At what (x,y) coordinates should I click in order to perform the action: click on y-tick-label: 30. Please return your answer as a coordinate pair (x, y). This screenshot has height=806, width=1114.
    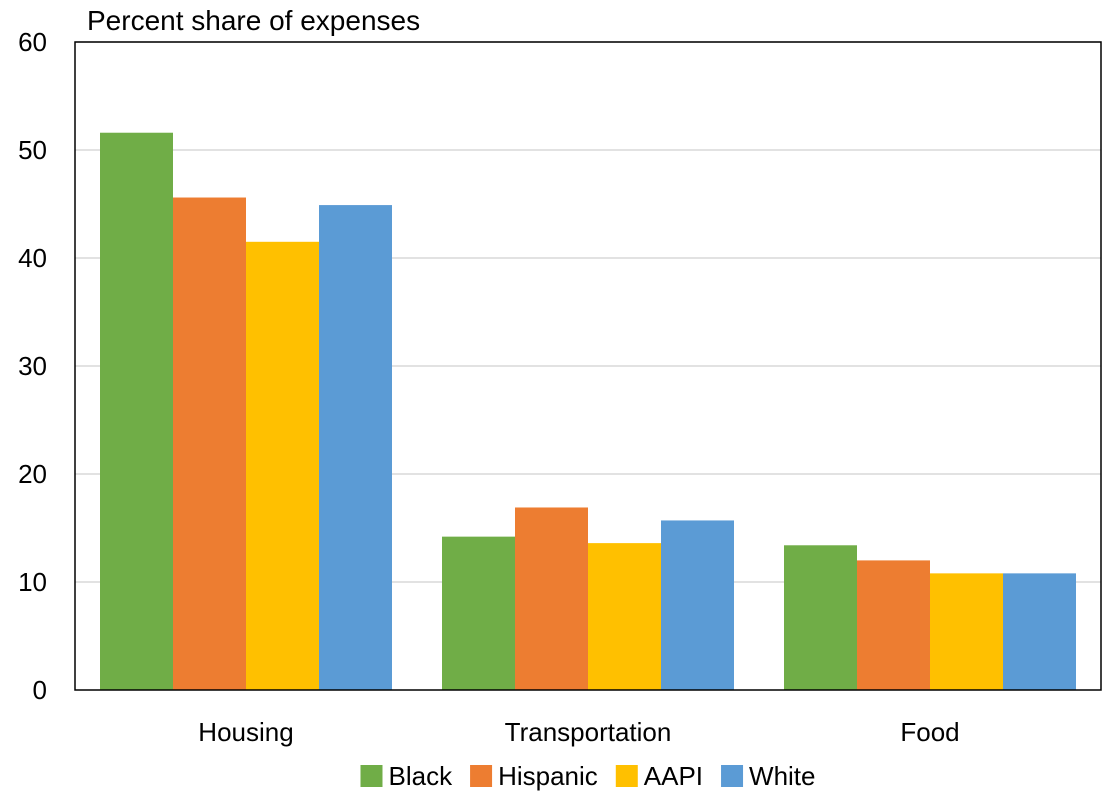
    Looking at the image, I should click on (32, 366).